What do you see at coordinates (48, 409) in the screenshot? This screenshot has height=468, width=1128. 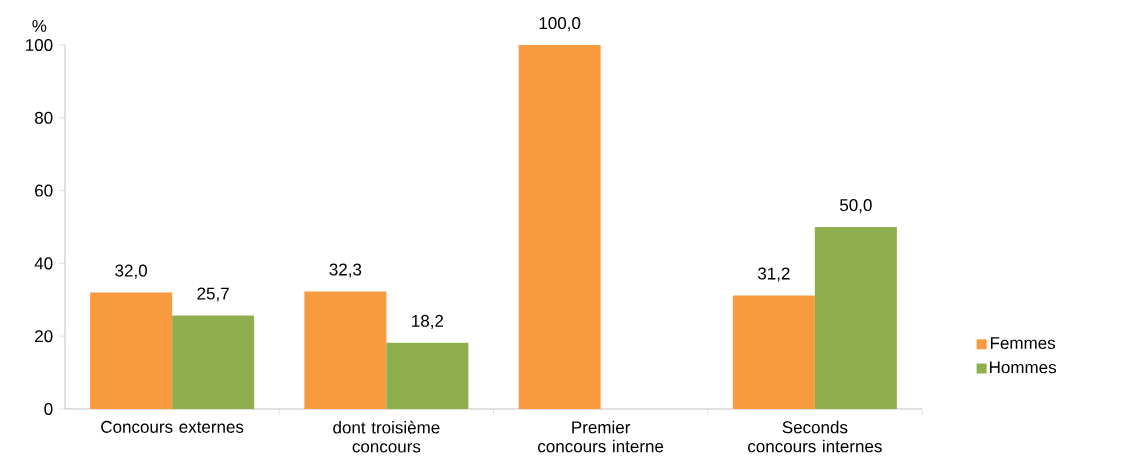 I see `y-tick-label: 0` at bounding box center [48, 409].